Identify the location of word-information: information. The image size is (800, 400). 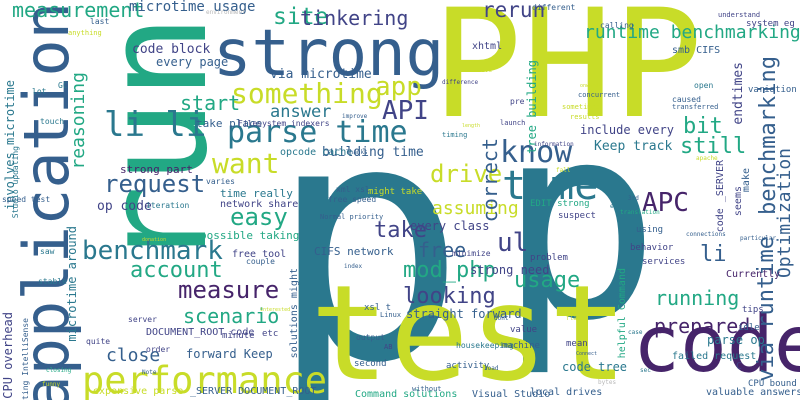
(554, 144).